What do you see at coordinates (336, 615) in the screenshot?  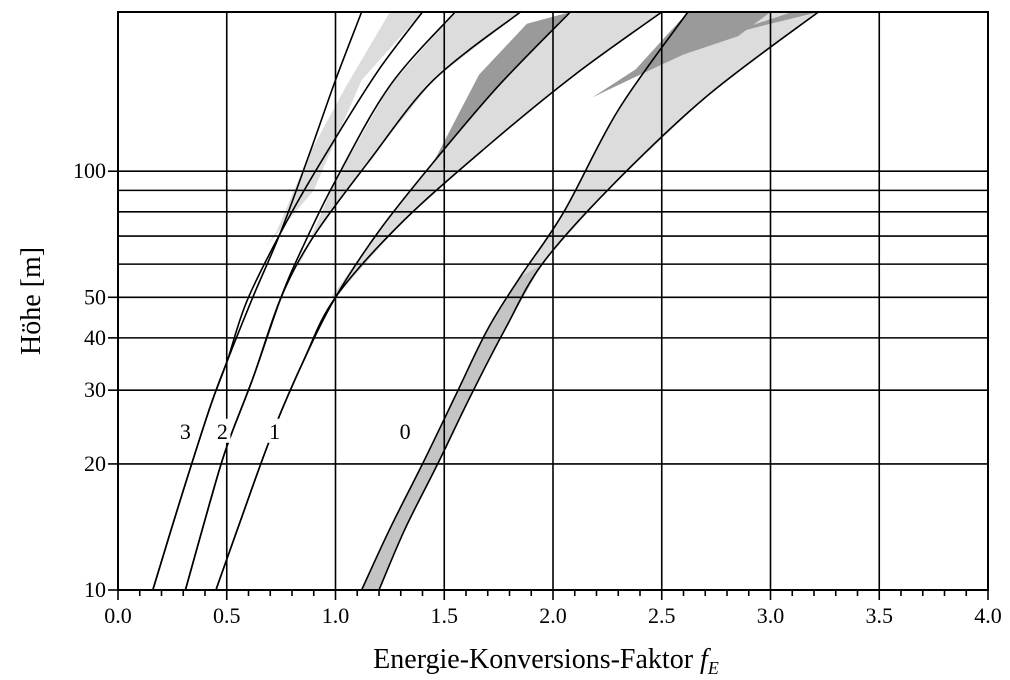 I see `x-tick-label-2: 1.0` at bounding box center [336, 615].